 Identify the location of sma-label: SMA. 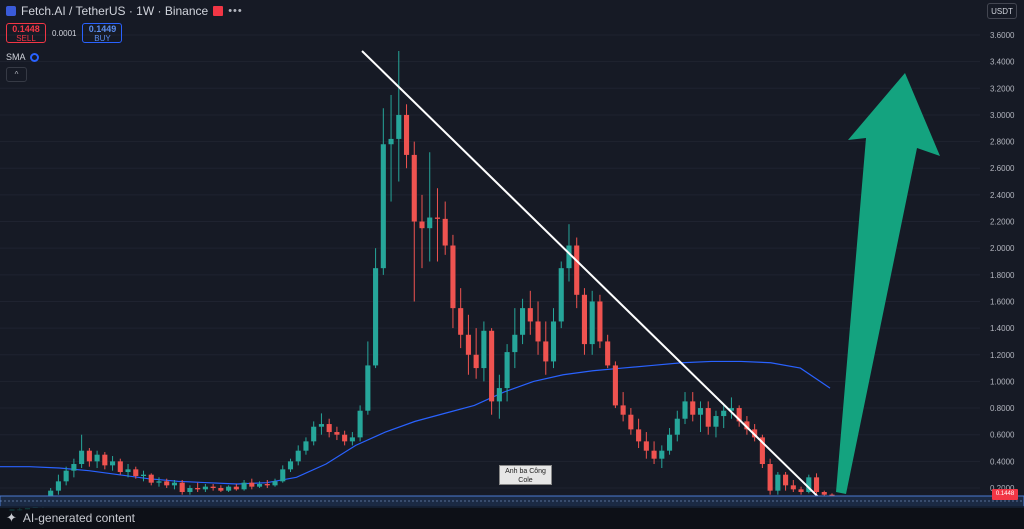
(16, 57).